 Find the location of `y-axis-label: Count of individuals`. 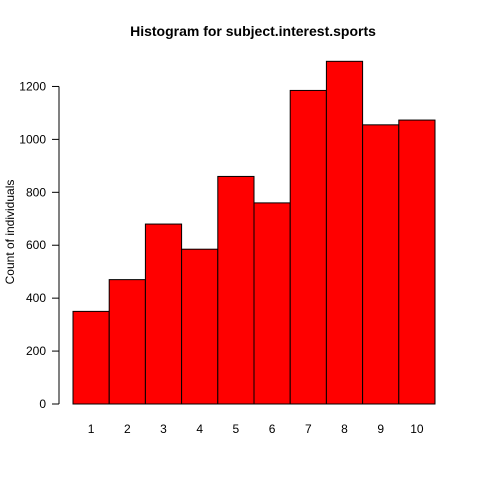

y-axis-label: Count of individuals is located at coordinates (10, 232).